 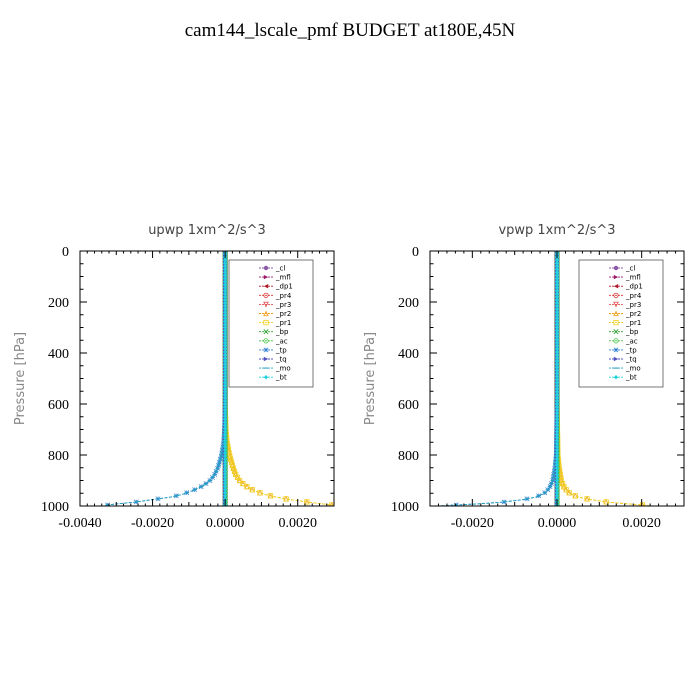 I want to click on figure-title: cam144_lscale_pmf BUDGET at180E,45N, so click(x=350, y=30).